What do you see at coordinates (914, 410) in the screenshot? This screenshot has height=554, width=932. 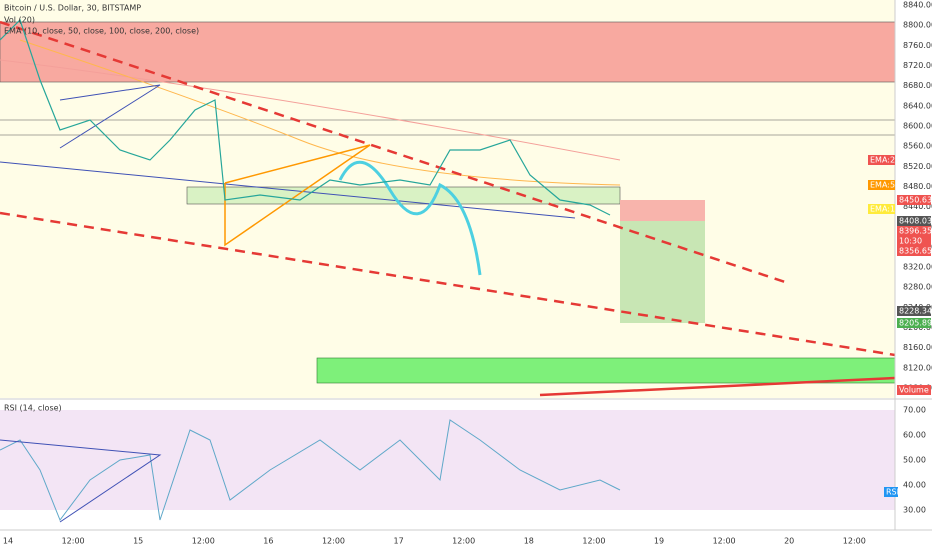 I see `rsi-label: 70.00` at bounding box center [914, 410].